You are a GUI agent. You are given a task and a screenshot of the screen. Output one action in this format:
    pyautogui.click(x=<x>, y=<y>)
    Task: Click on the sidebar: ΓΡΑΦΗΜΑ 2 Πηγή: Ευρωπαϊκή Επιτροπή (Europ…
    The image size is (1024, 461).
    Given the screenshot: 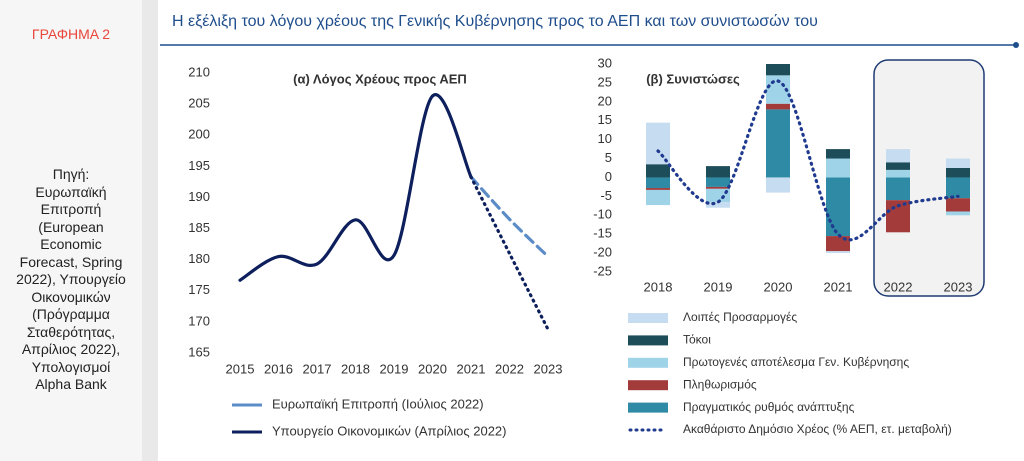 What is the action you would take?
    pyautogui.click(x=71, y=230)
    